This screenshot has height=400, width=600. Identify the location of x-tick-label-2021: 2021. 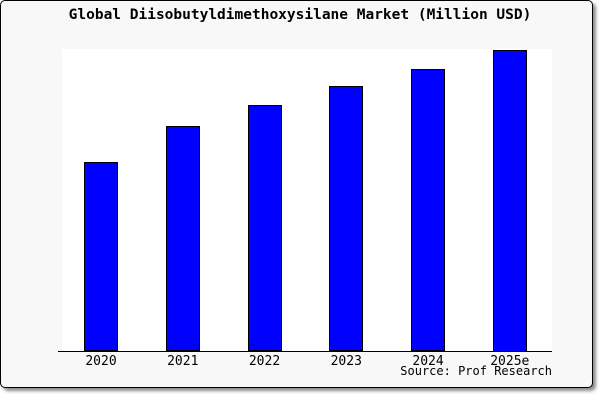
(183, 361).